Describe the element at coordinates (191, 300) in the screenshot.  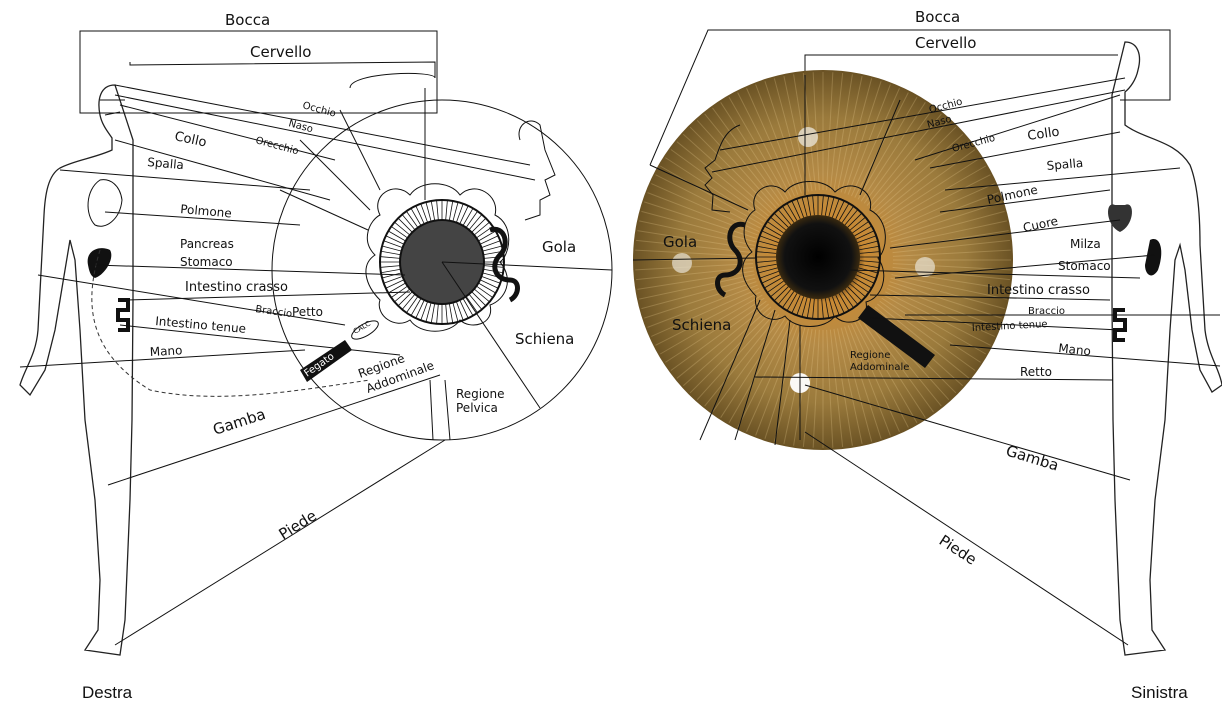
I see `right-line-braccio` at that location.